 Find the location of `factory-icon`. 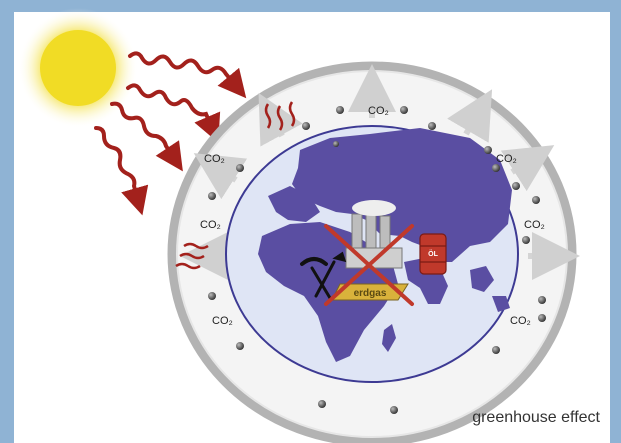

factory-icon is located at coordinates (374, 234).